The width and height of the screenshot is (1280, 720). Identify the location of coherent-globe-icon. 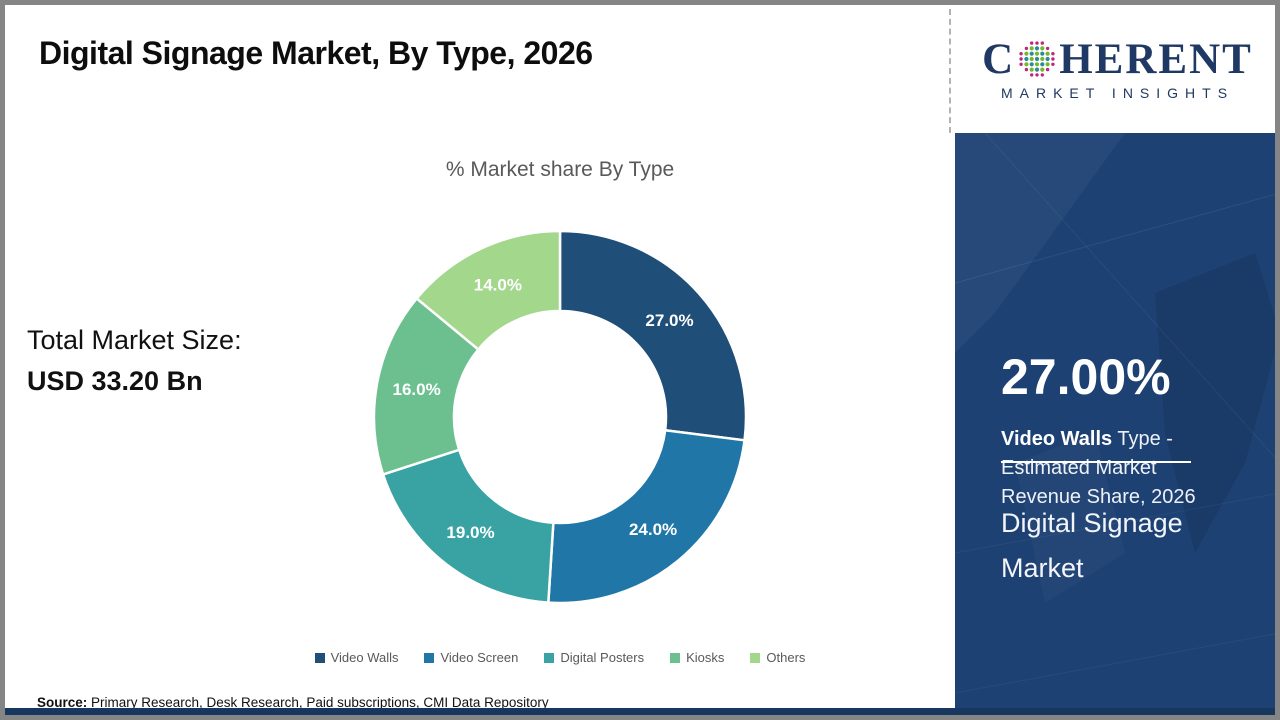
(1037, 59).